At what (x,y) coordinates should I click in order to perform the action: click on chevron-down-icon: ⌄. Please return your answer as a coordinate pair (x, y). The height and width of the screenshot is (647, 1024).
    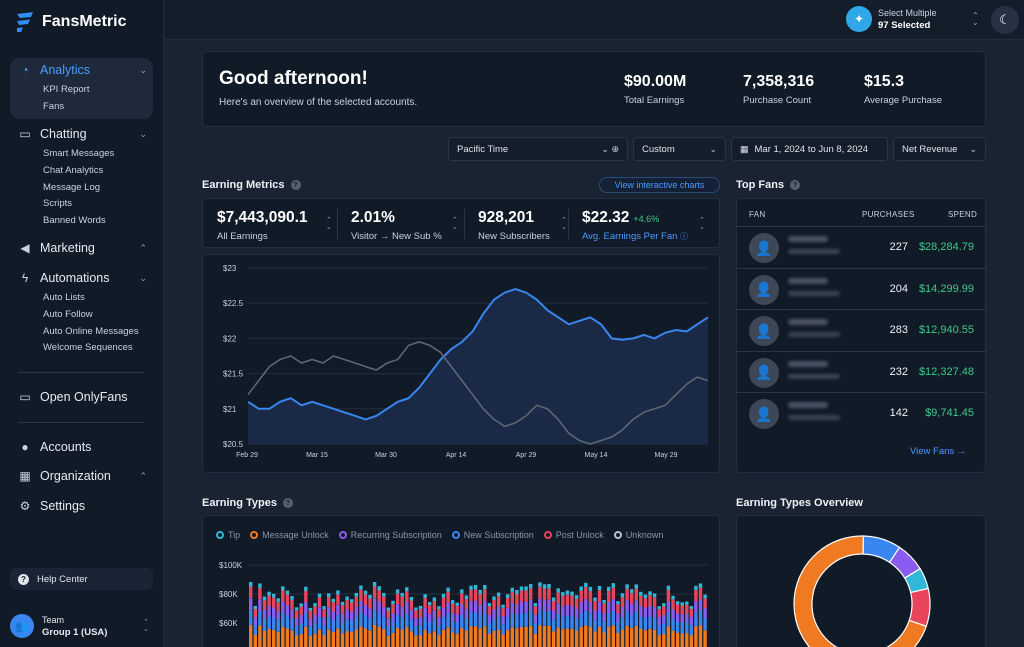
    Looking at the image, I should click on (143, 69).